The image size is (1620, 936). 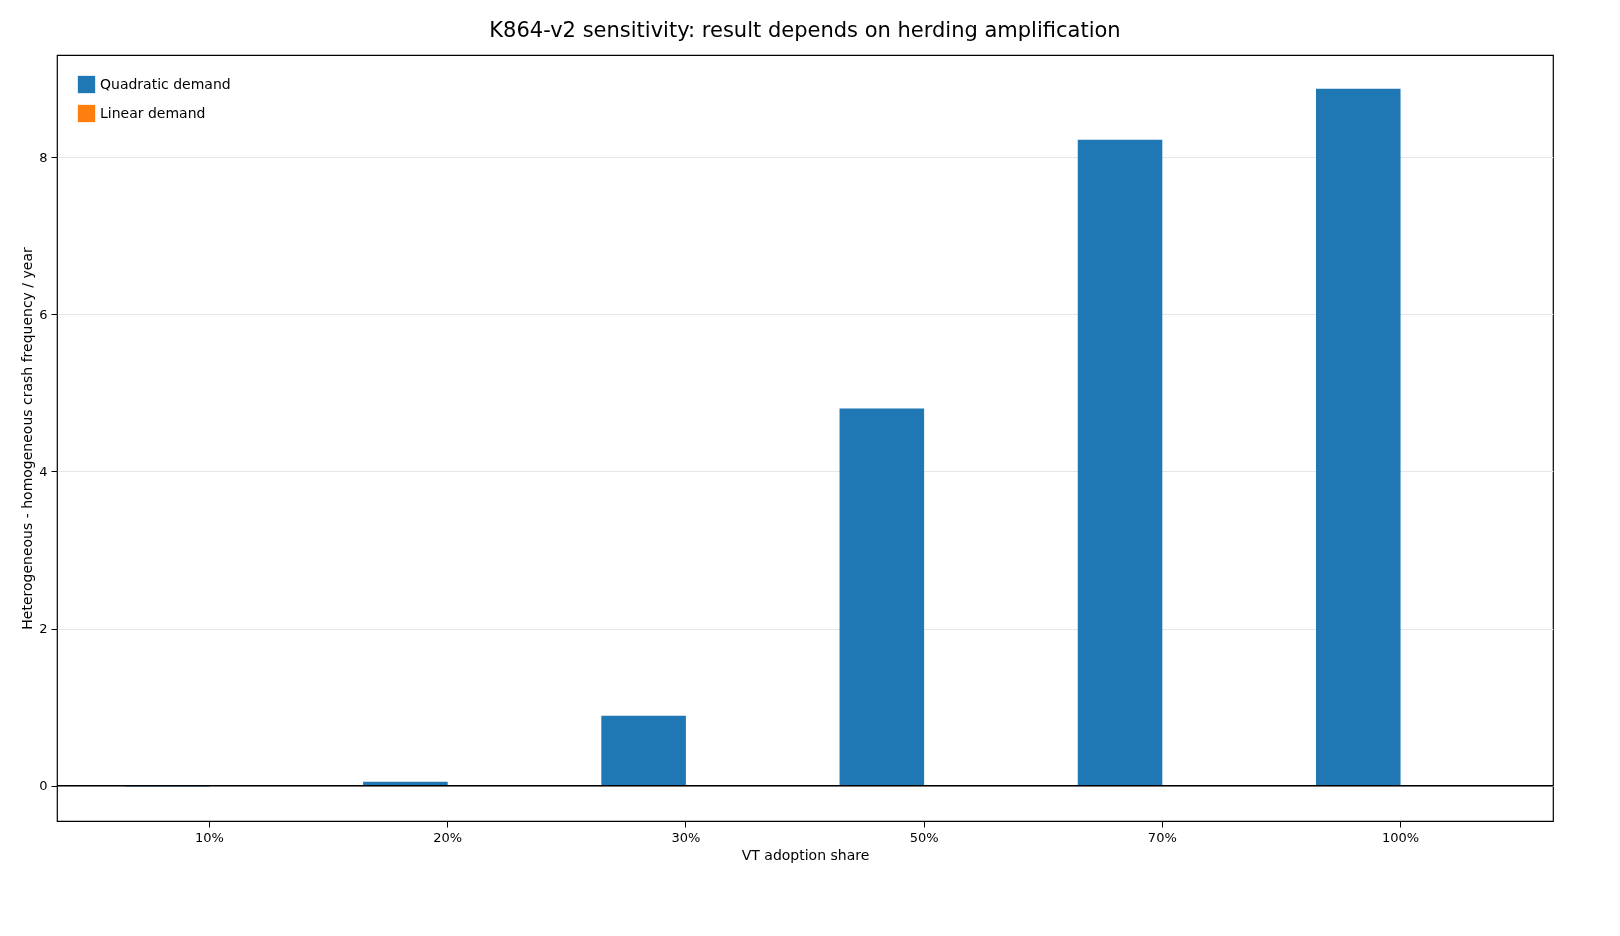 I want to click on y-tick-label: 2, so click(x=43, y=629).